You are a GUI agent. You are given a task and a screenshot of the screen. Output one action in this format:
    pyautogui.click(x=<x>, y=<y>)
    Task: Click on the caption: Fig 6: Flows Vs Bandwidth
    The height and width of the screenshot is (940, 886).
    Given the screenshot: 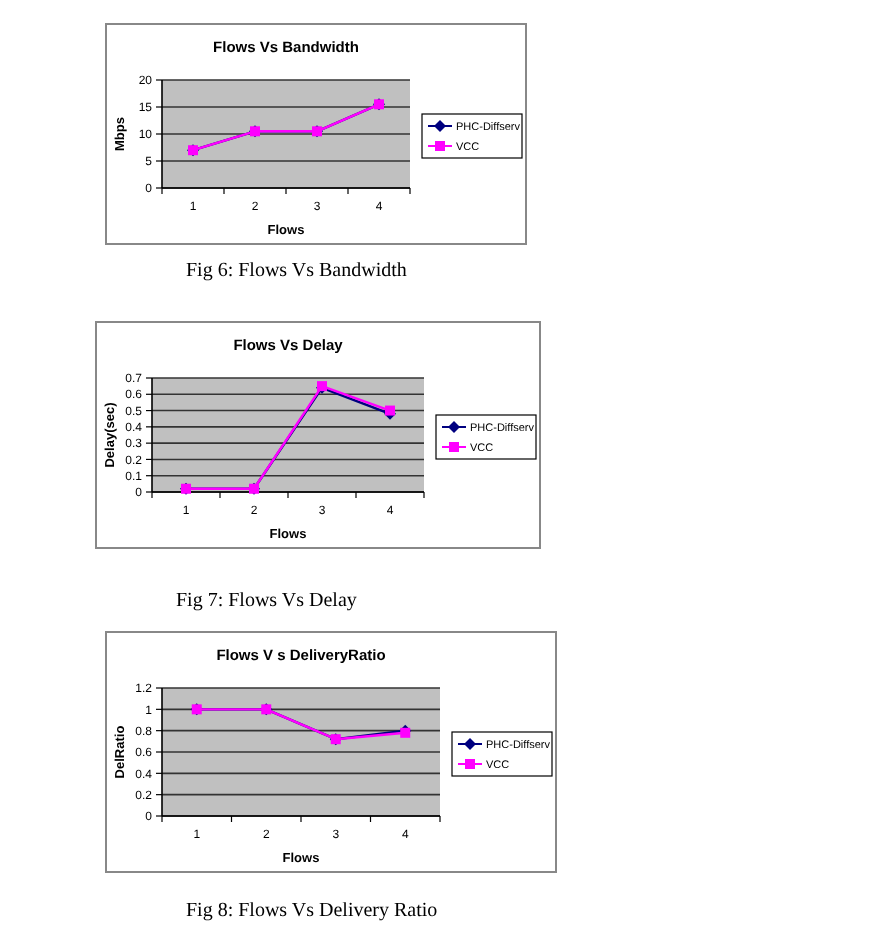 What is the action you would take?
    pyautogui.click(x=296, y=271)
    